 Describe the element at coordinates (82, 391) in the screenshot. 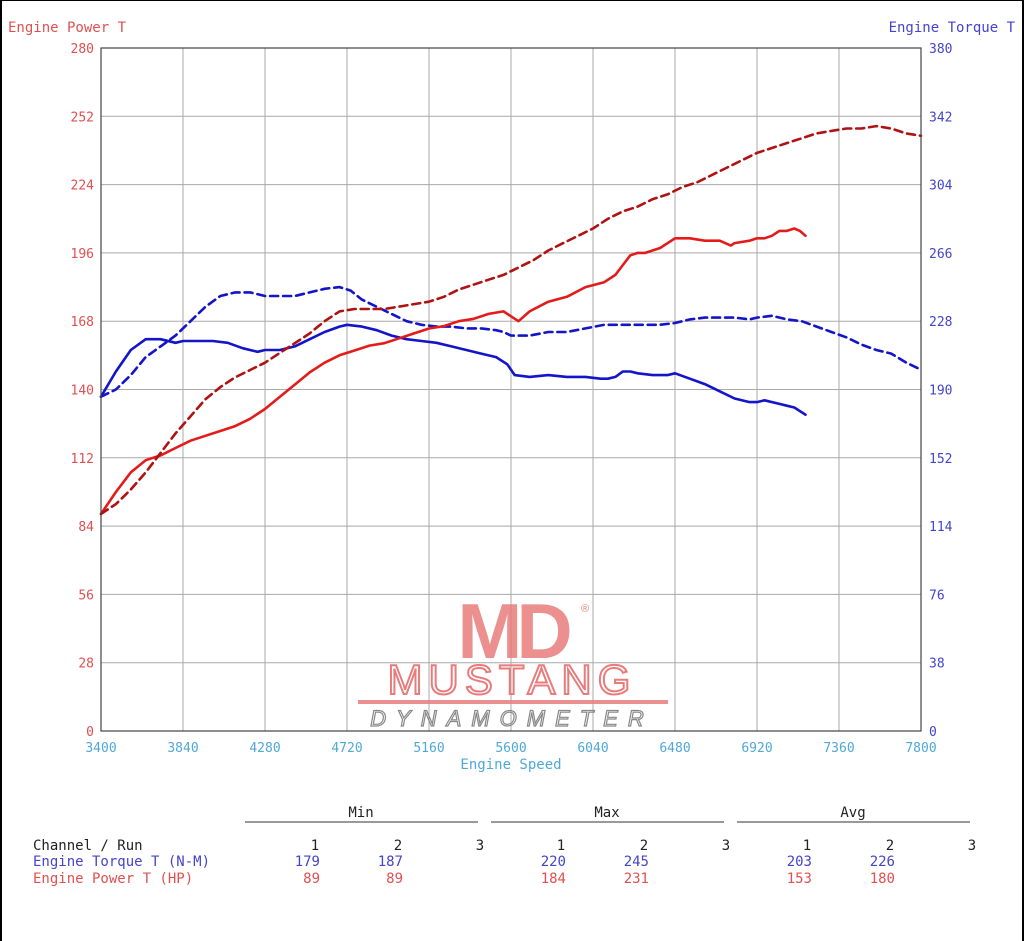

I see `y-left-tick-label: 140` at that location.